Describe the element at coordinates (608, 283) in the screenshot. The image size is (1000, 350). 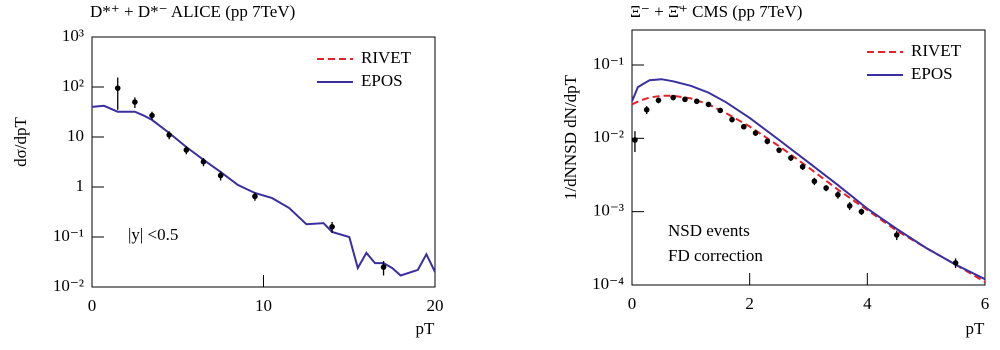
I see `y-tick-label: 10⁻⁴` at that location.